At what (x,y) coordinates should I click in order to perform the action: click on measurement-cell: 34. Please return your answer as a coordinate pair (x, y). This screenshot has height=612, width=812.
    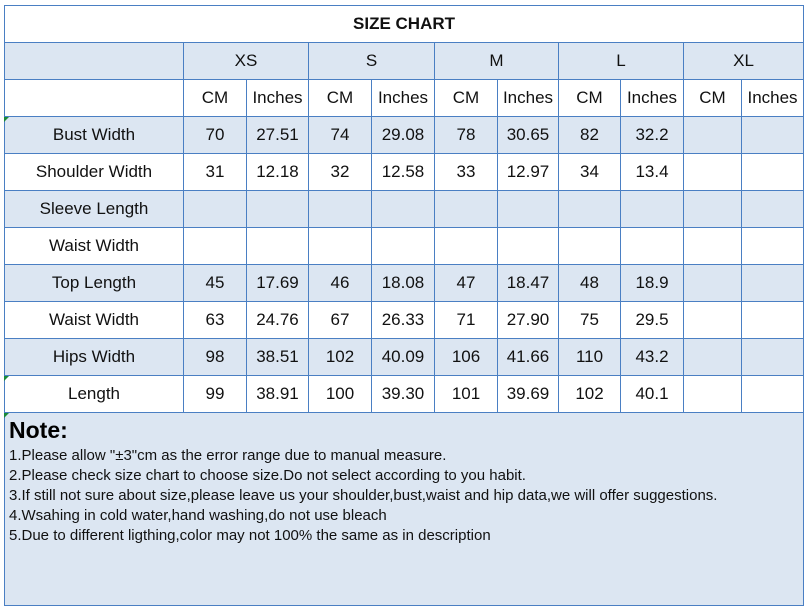
    Looking at the image, I should click on (589, 172).